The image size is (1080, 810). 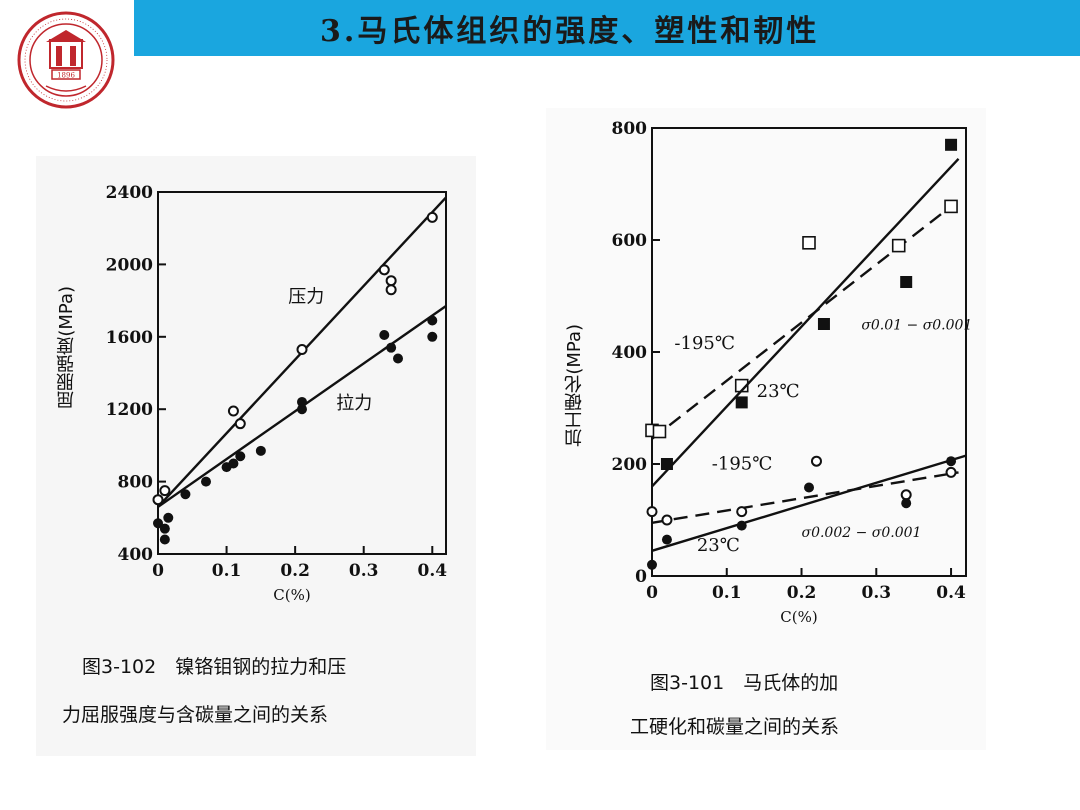 I want to click on series-label: 压力, so click(x=306, y=296).